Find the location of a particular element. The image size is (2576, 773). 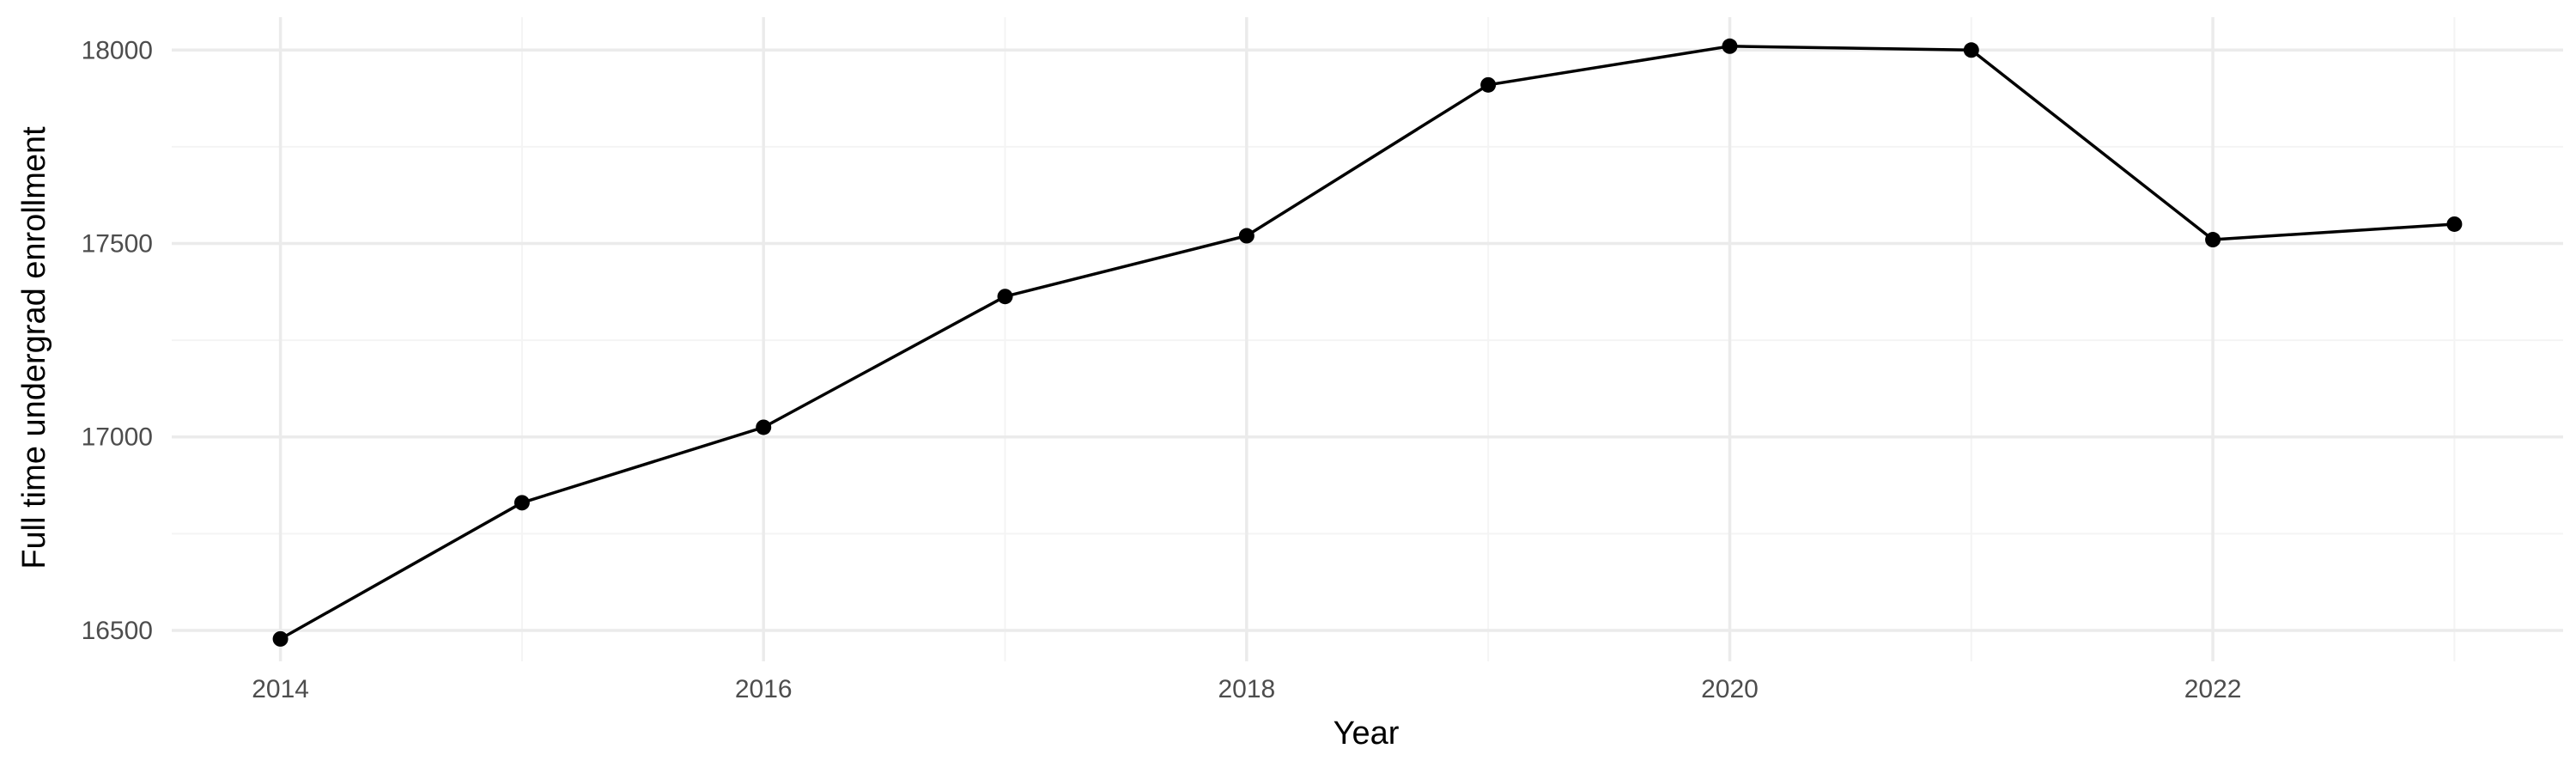

x-axis-tick-labels: 2014 2016 2018 2020 2022 is located at coordinates (1246, 689).